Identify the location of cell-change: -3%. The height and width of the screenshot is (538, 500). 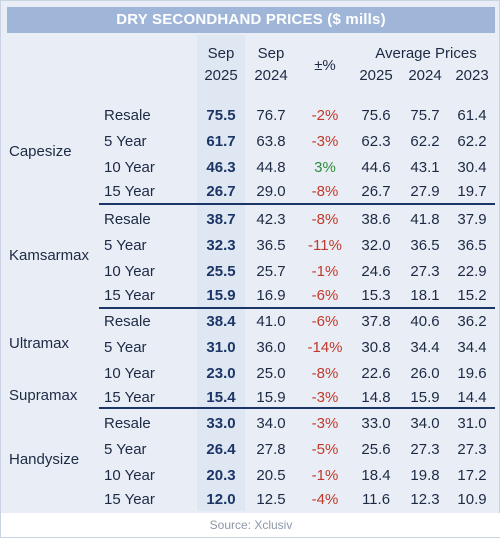
(325, 423).